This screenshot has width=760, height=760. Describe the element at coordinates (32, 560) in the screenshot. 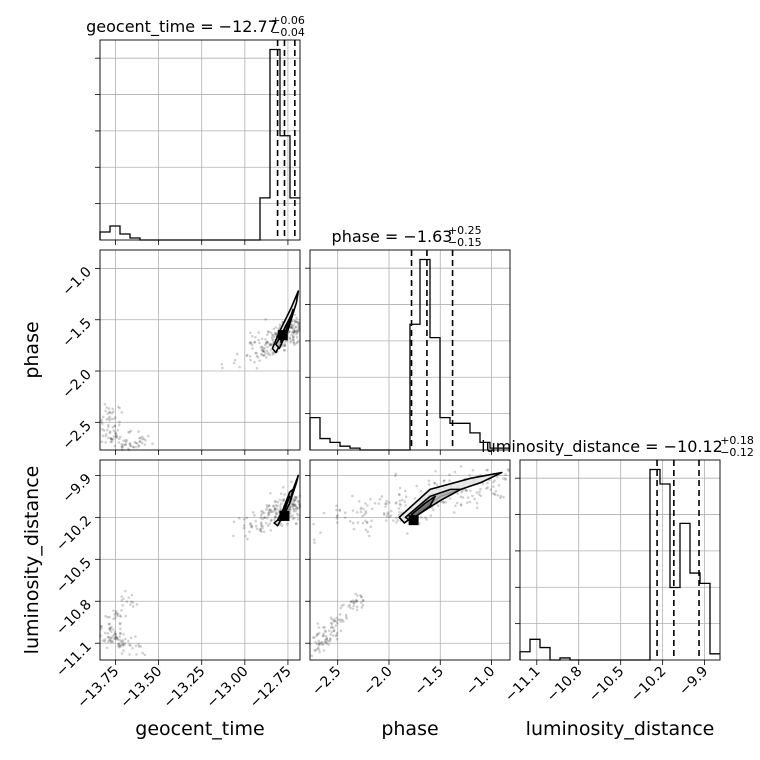

I see `y-axis-label-luminosity_distance: luminosity_distance` at that location.